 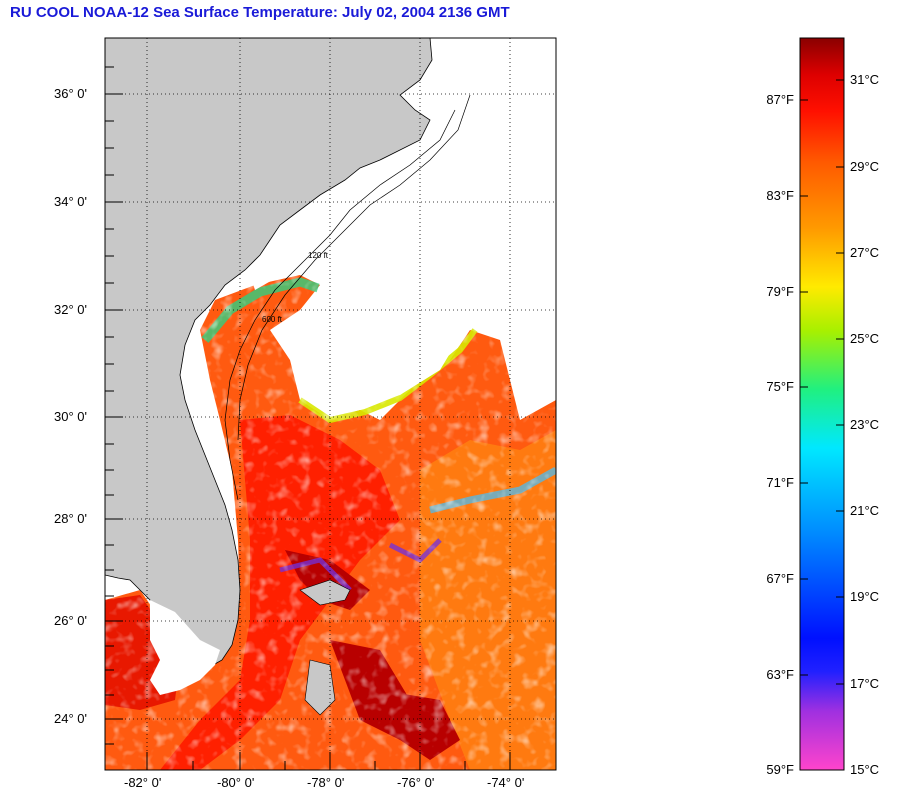 What do you see at coordinates (780, 195) in the screenshot?
I see `colorbar-f-label-83: 83°F` at bounding box center [780, 195].